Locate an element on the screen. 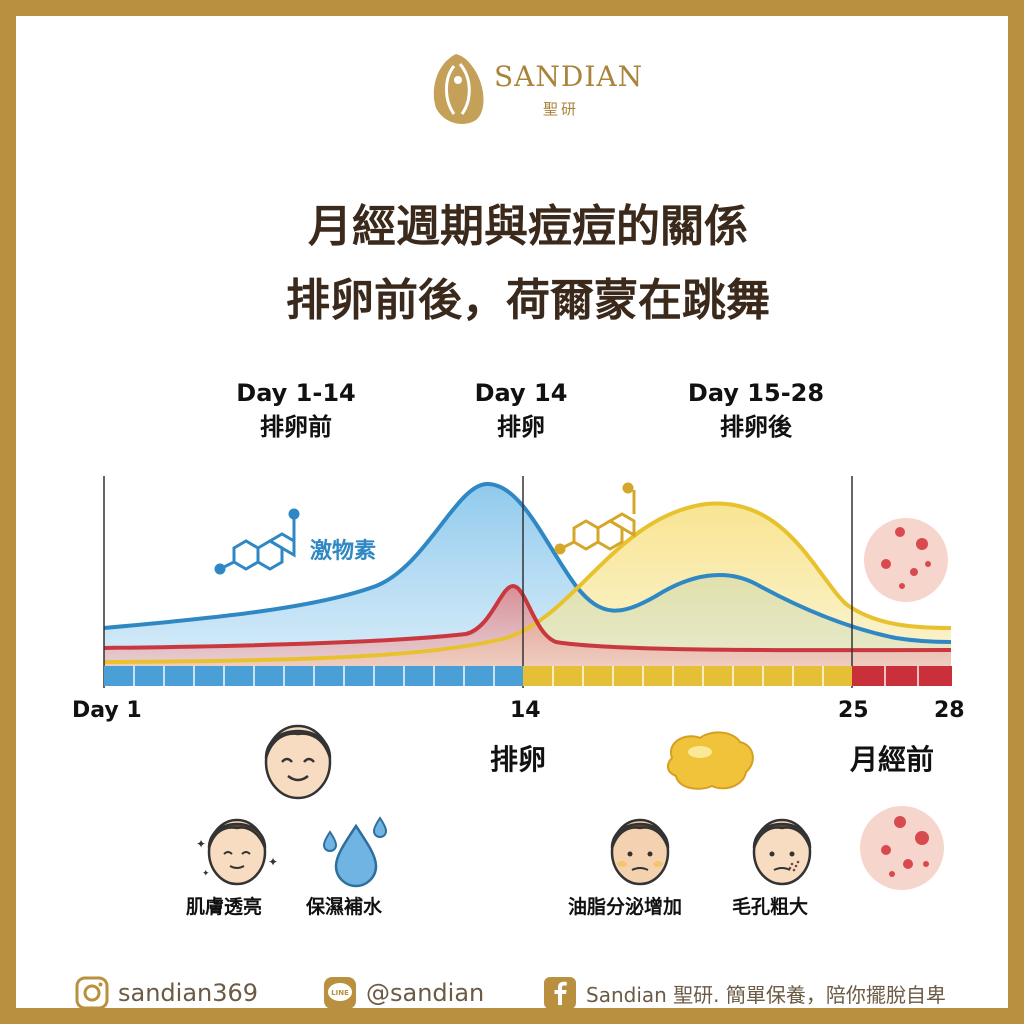 The height and width of the screenshot is (1024, 1024). axis-ovulation-label: 14 is located at coordinates (525, 710).